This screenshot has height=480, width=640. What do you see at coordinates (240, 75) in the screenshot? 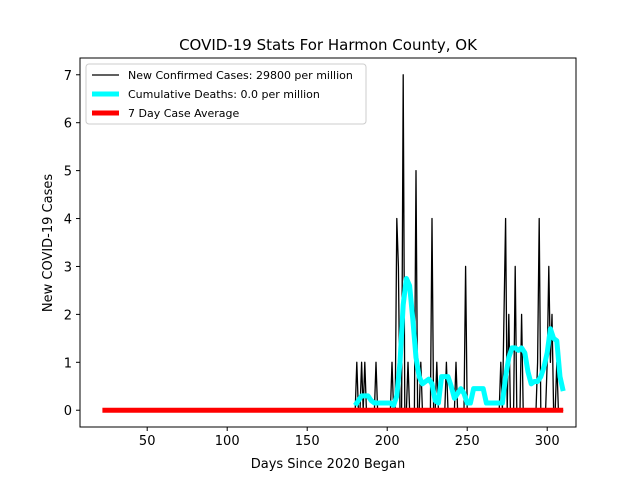
I see `legend-label-0: New Confirmed Cases: 29800 per million` at bounding box center [240, 75].